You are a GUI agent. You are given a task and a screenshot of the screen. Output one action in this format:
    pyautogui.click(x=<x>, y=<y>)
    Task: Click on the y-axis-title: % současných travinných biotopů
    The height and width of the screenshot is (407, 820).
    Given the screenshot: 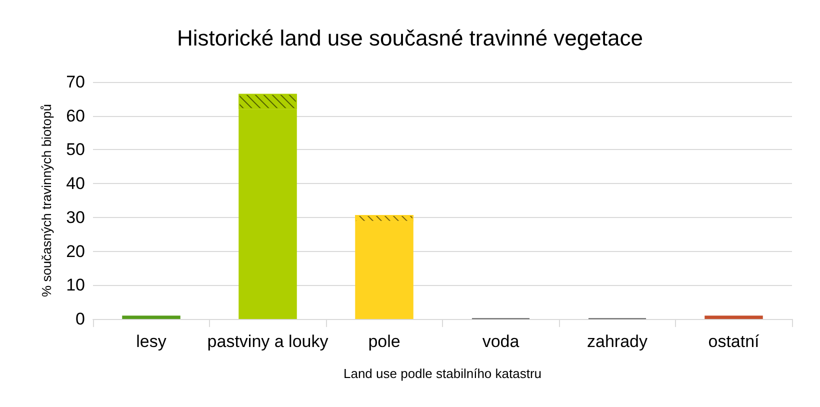 What is the action you would take?
    pyautogui.click(x=46, y=200)
    